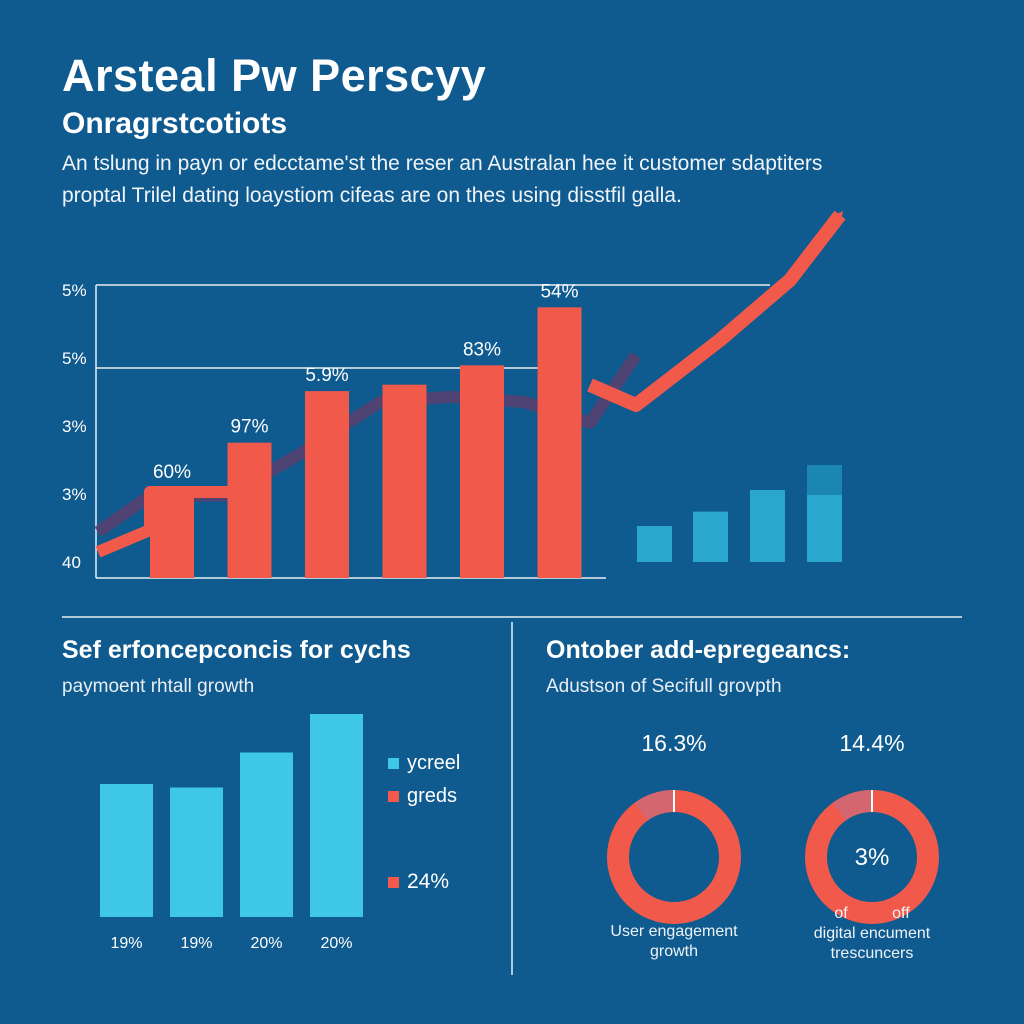 Image resolution: width=1024 pixels, height=1024 pixels. What do you see at coordinates (872, 743) in the screenshot?
I see `donut-2-value: 14.4%` at bounding box center [872, 743].